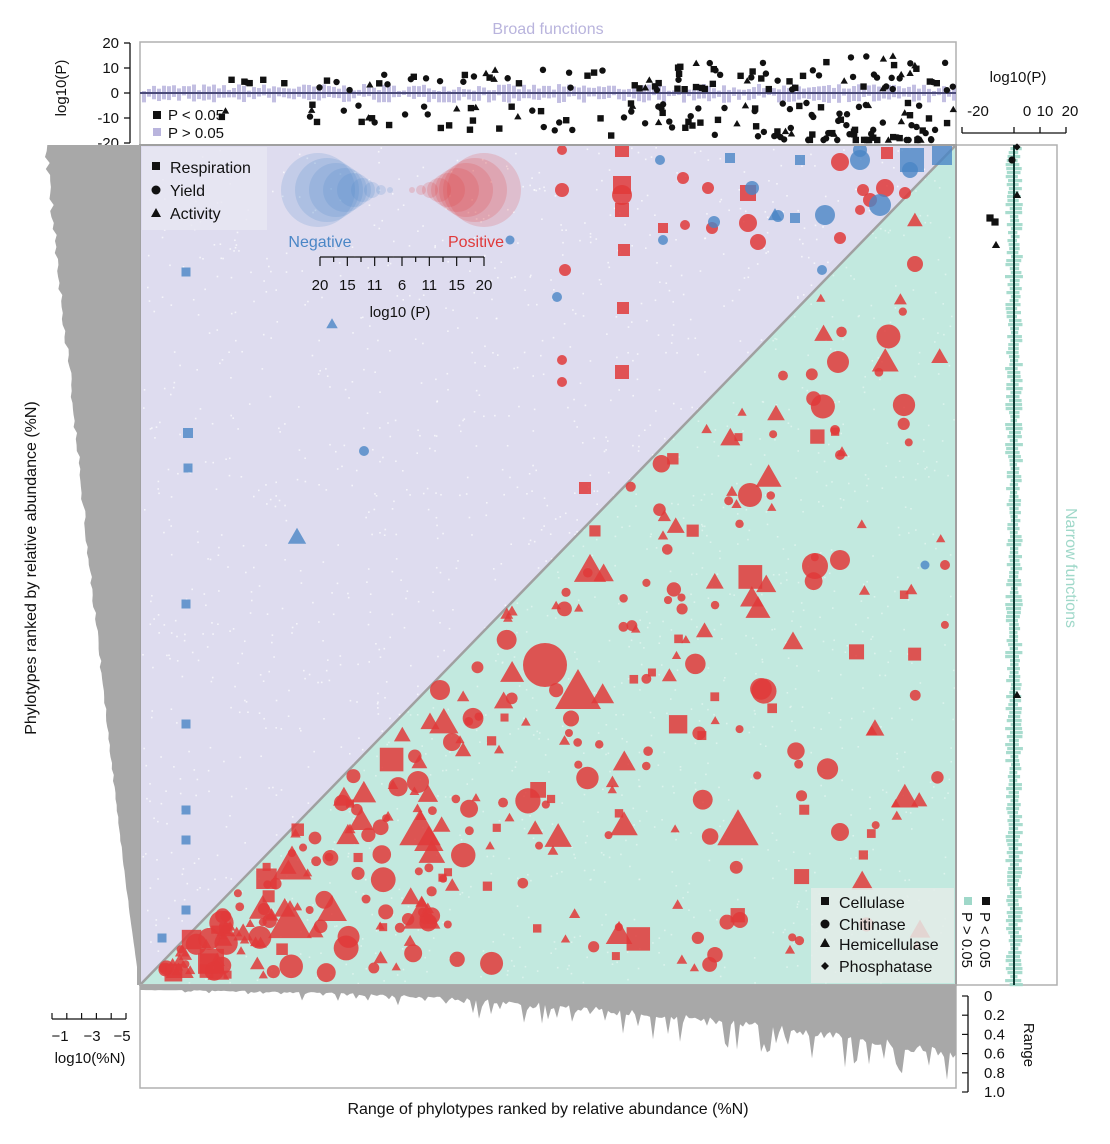 Image resolution: width=1110 pixels, height=1144 pixels. Describe the element at coordinates (156, 166) in the screenshot. I see `legend-square-icon` at that location.